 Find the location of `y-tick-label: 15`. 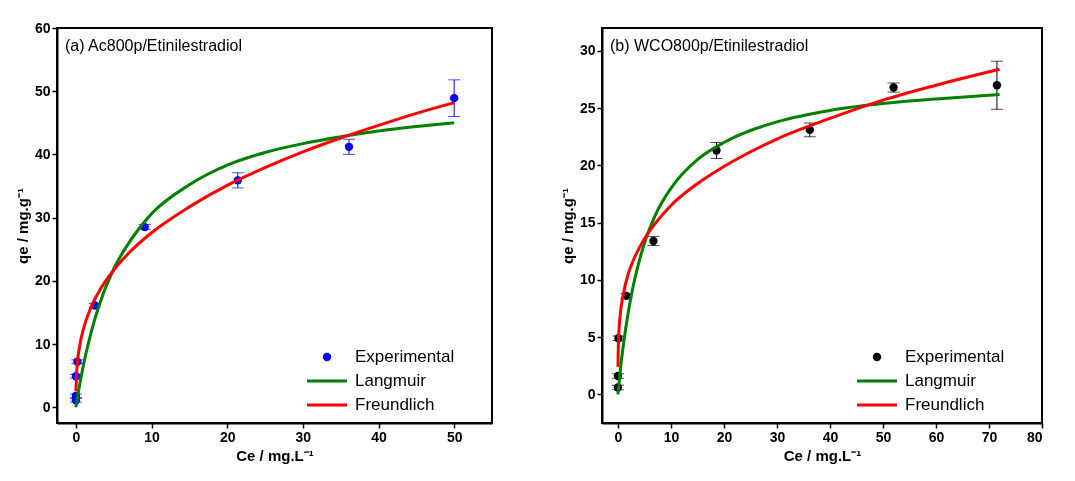

y-tick-label: 15 is located at coordinates (587, 222).